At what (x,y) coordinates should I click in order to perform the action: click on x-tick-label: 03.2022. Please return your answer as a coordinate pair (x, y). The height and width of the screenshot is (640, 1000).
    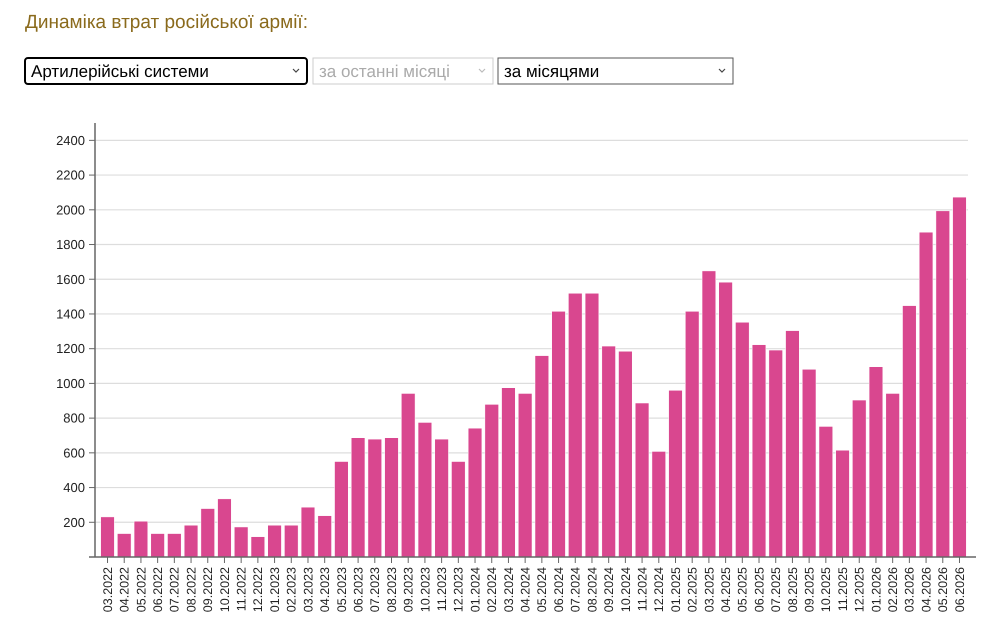
    Looking at the image, I should click on (107, 589).